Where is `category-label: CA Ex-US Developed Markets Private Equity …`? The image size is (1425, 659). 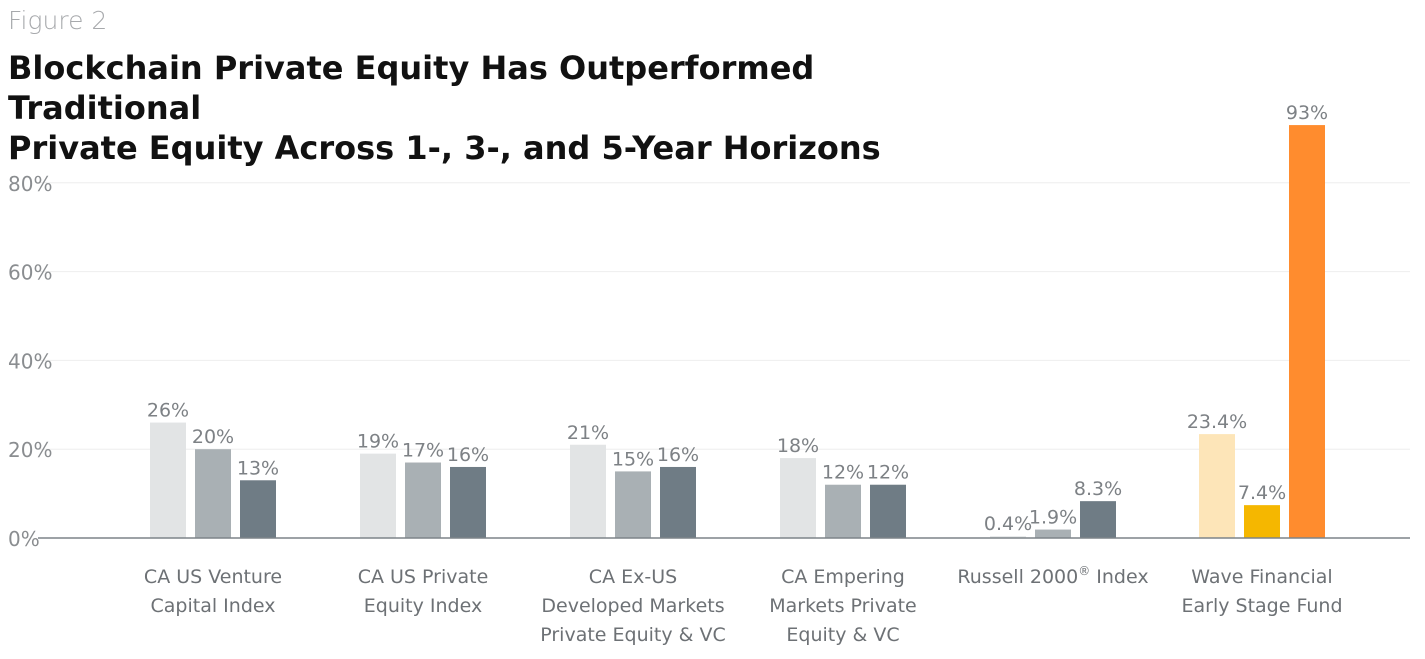 category-label: CA Ex-US Developed Markets Private Equity … is located at coordinates (633, 606).